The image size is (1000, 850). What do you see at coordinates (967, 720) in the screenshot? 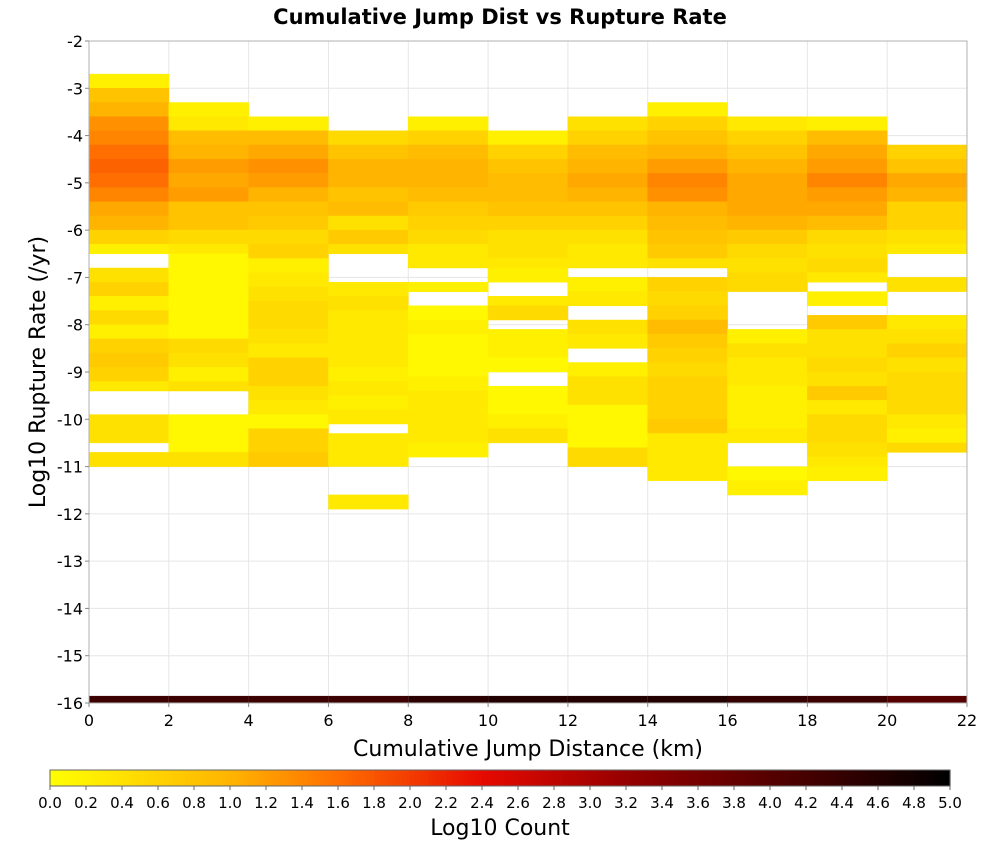
I see `x-tick-label: 22` at bounding box center [967, 720].